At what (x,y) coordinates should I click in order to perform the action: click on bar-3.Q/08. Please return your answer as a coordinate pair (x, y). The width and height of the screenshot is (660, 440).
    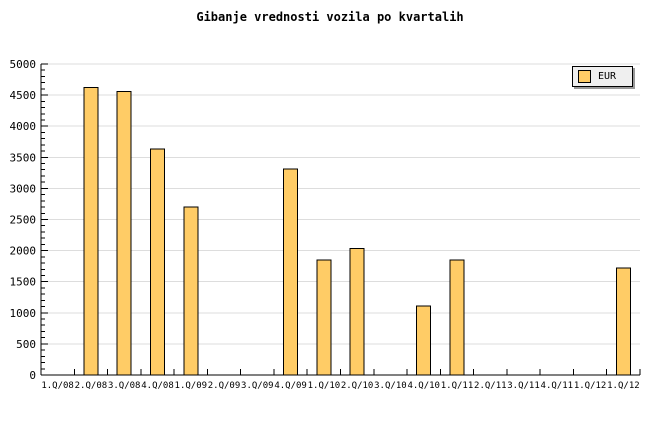
    Looking at the image, I should click on (124, 233).